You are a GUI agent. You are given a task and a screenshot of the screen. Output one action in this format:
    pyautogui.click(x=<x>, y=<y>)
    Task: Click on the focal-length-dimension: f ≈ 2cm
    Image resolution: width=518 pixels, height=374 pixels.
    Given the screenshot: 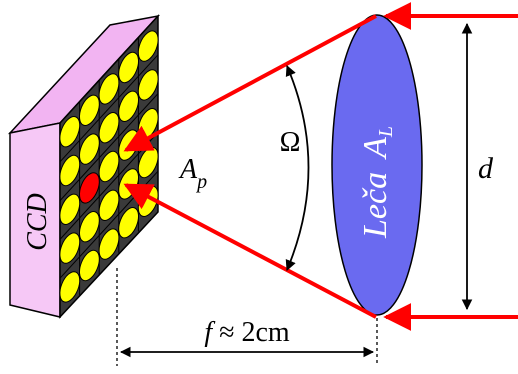 What is the action you would take?
    pyautogui.click(x=247, y=317)
    